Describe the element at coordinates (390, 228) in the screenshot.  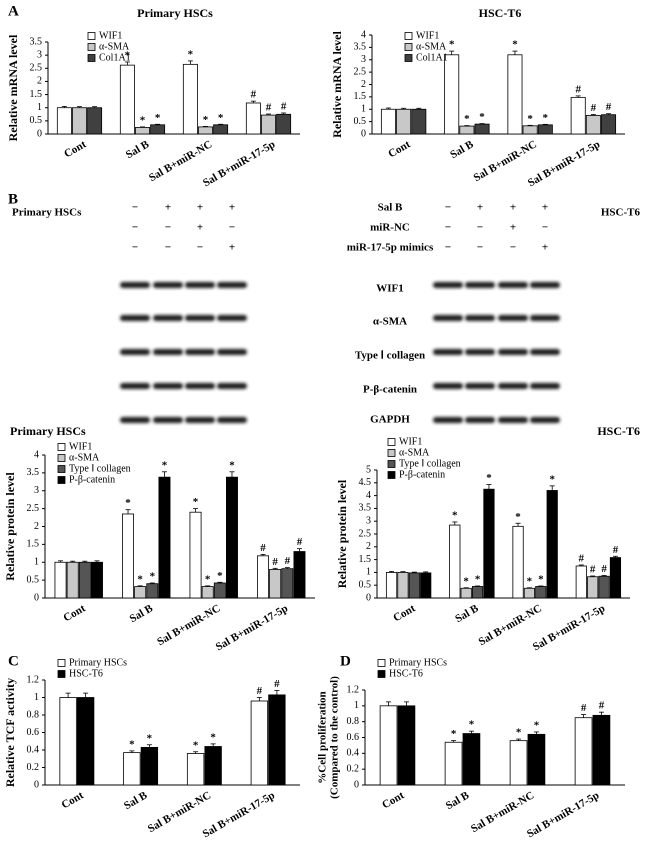
I see `condition-name: miR-NC` at that location.